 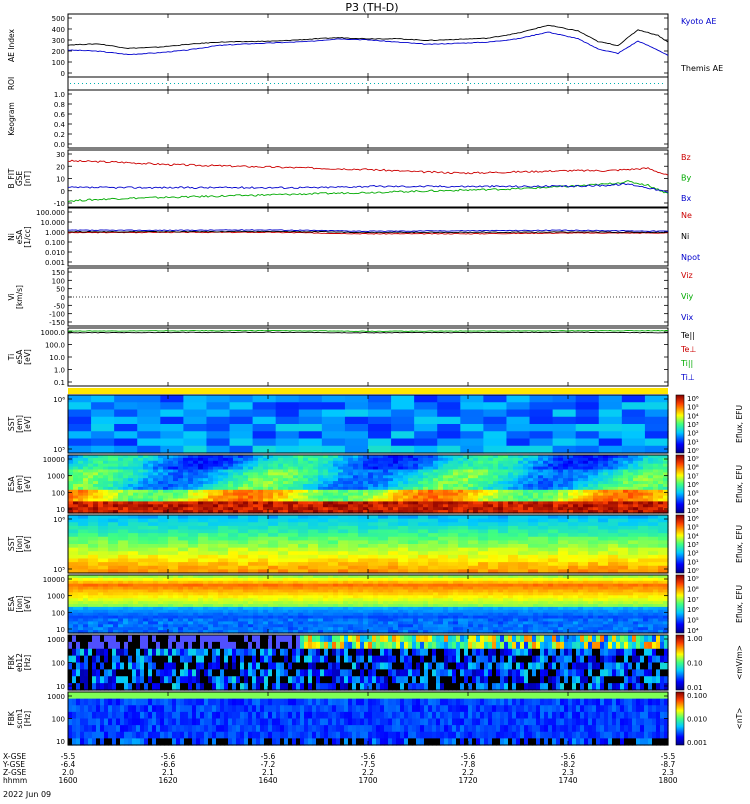 What do you see at coordinates (19, 297) in the screenshot?
I see `y-axis-label: [km/s]` at bounding box center [19, 297].